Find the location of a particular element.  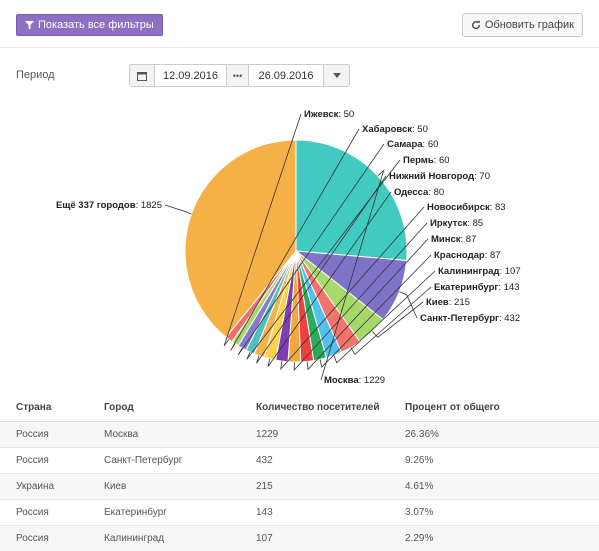

cell-visitors: 107 is located at coordinates (314, 538).